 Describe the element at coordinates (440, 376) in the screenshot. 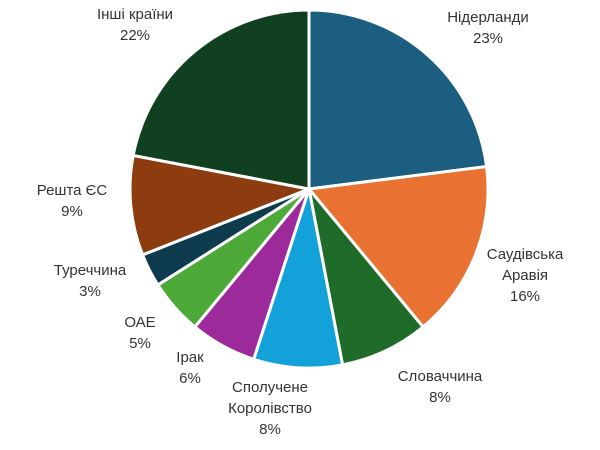

I see `category-label: Словаччина` at that location.